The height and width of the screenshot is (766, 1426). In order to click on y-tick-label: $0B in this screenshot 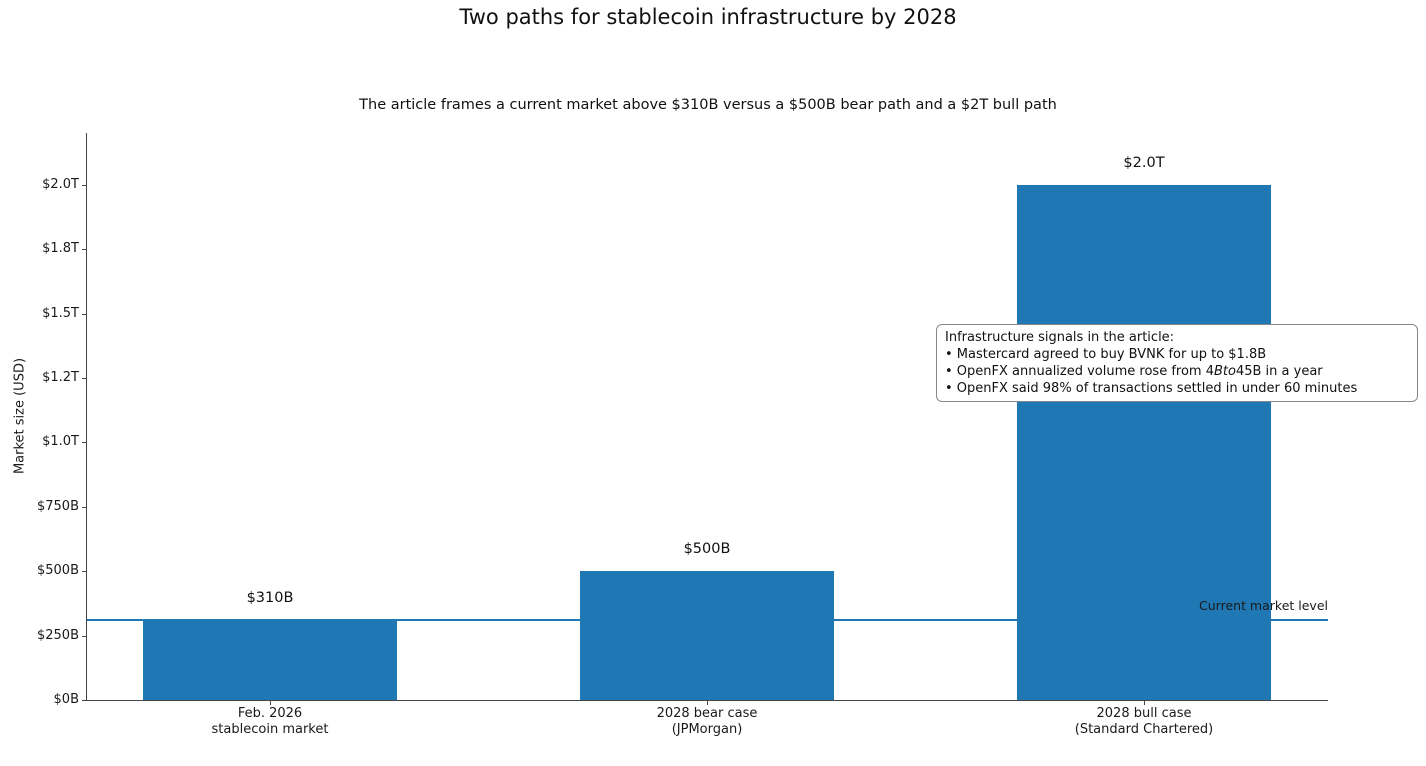, I will do `click(66, 699)`.